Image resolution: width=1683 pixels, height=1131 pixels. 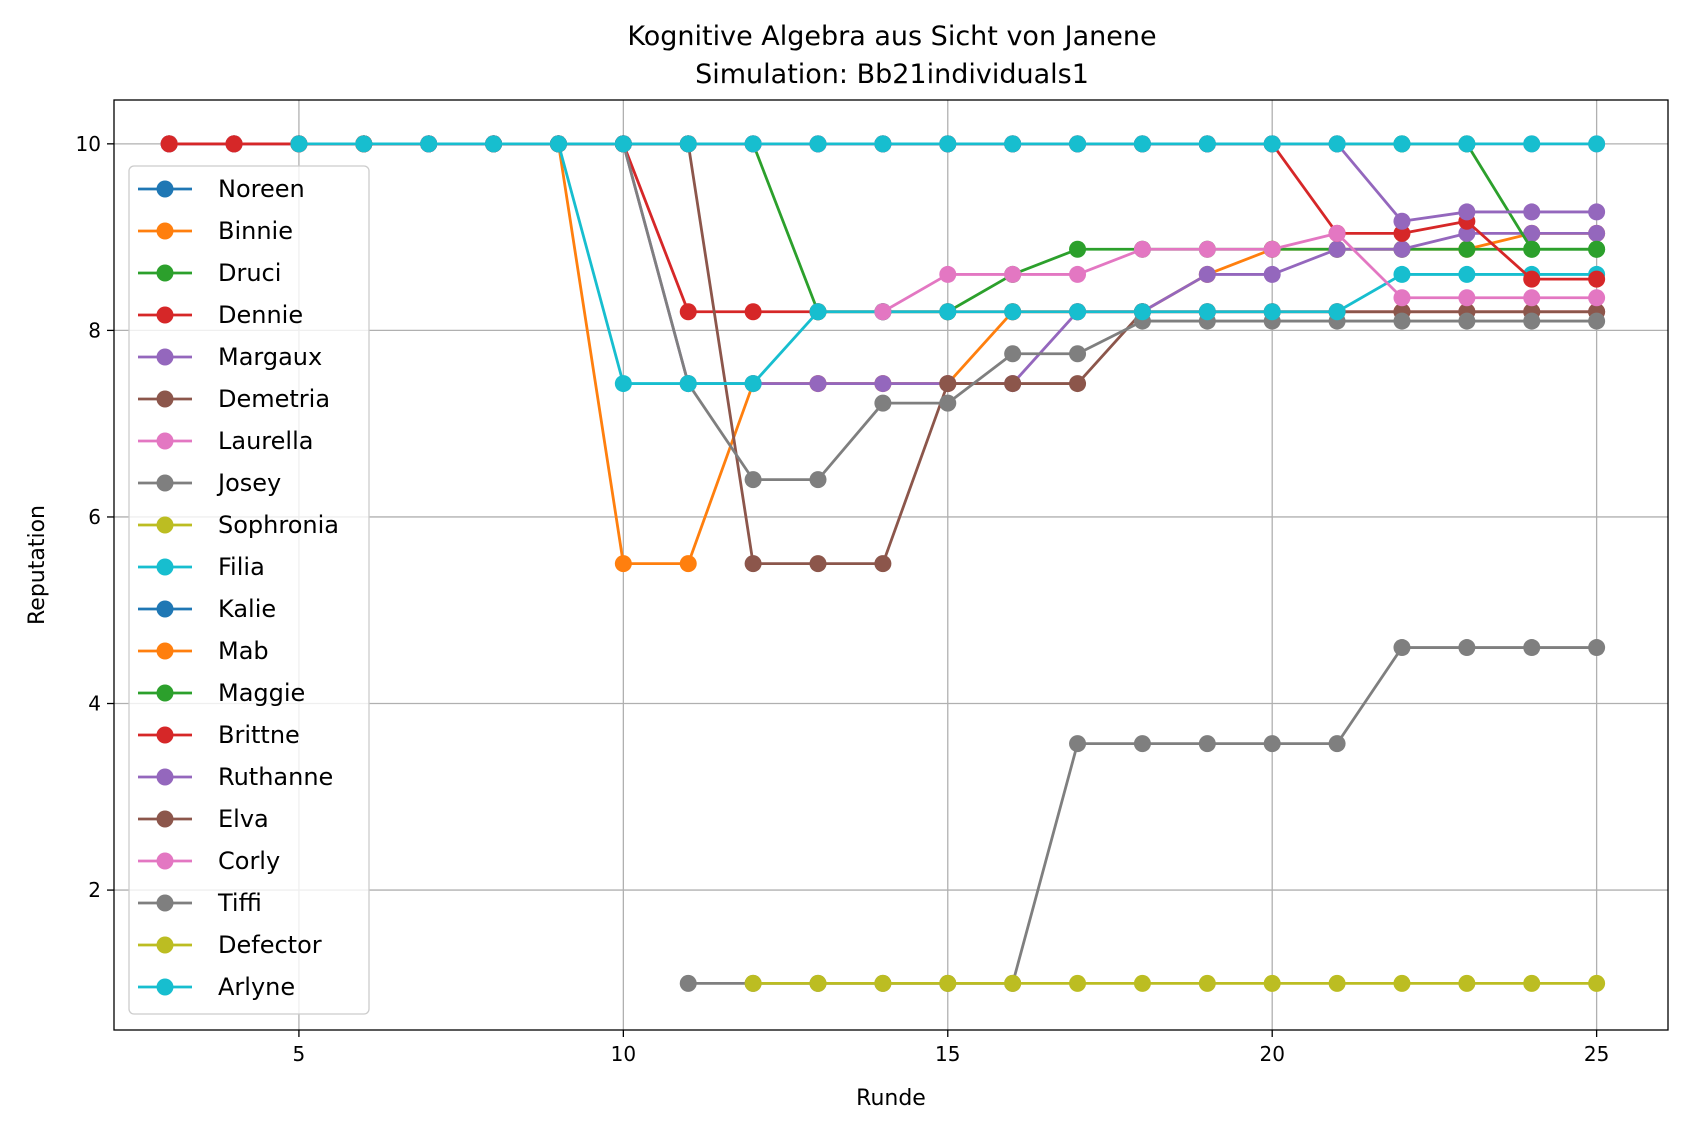 I want to click on legend-label: Corly, so click(x=249, y=861).